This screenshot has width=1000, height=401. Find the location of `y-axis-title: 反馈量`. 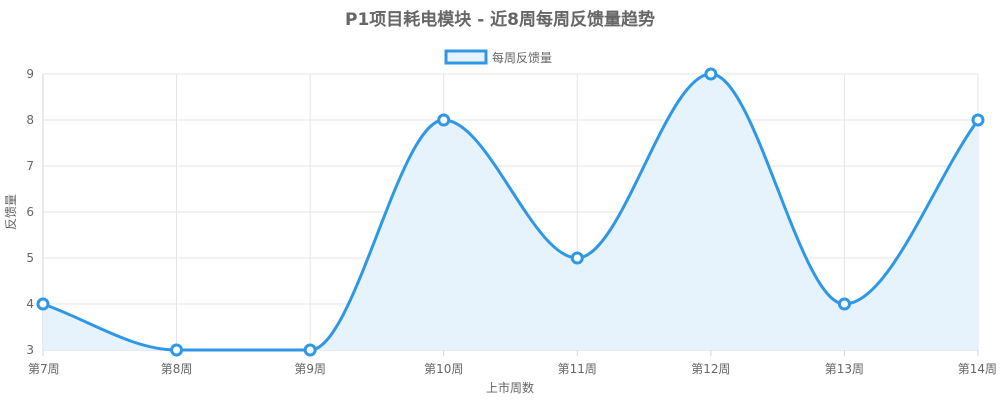

y-axis-title: 反馈量 is located at coordinates (11, 212).